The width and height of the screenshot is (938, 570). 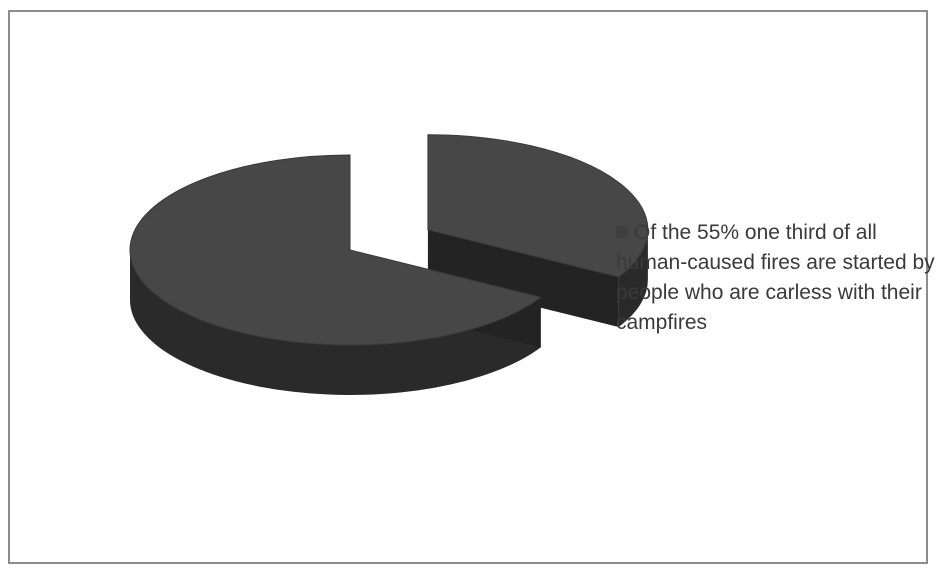 What do you see at coordinates (622, 232) in the screenshot?
I see `legend-swatch` at bounding box center [622, 232].